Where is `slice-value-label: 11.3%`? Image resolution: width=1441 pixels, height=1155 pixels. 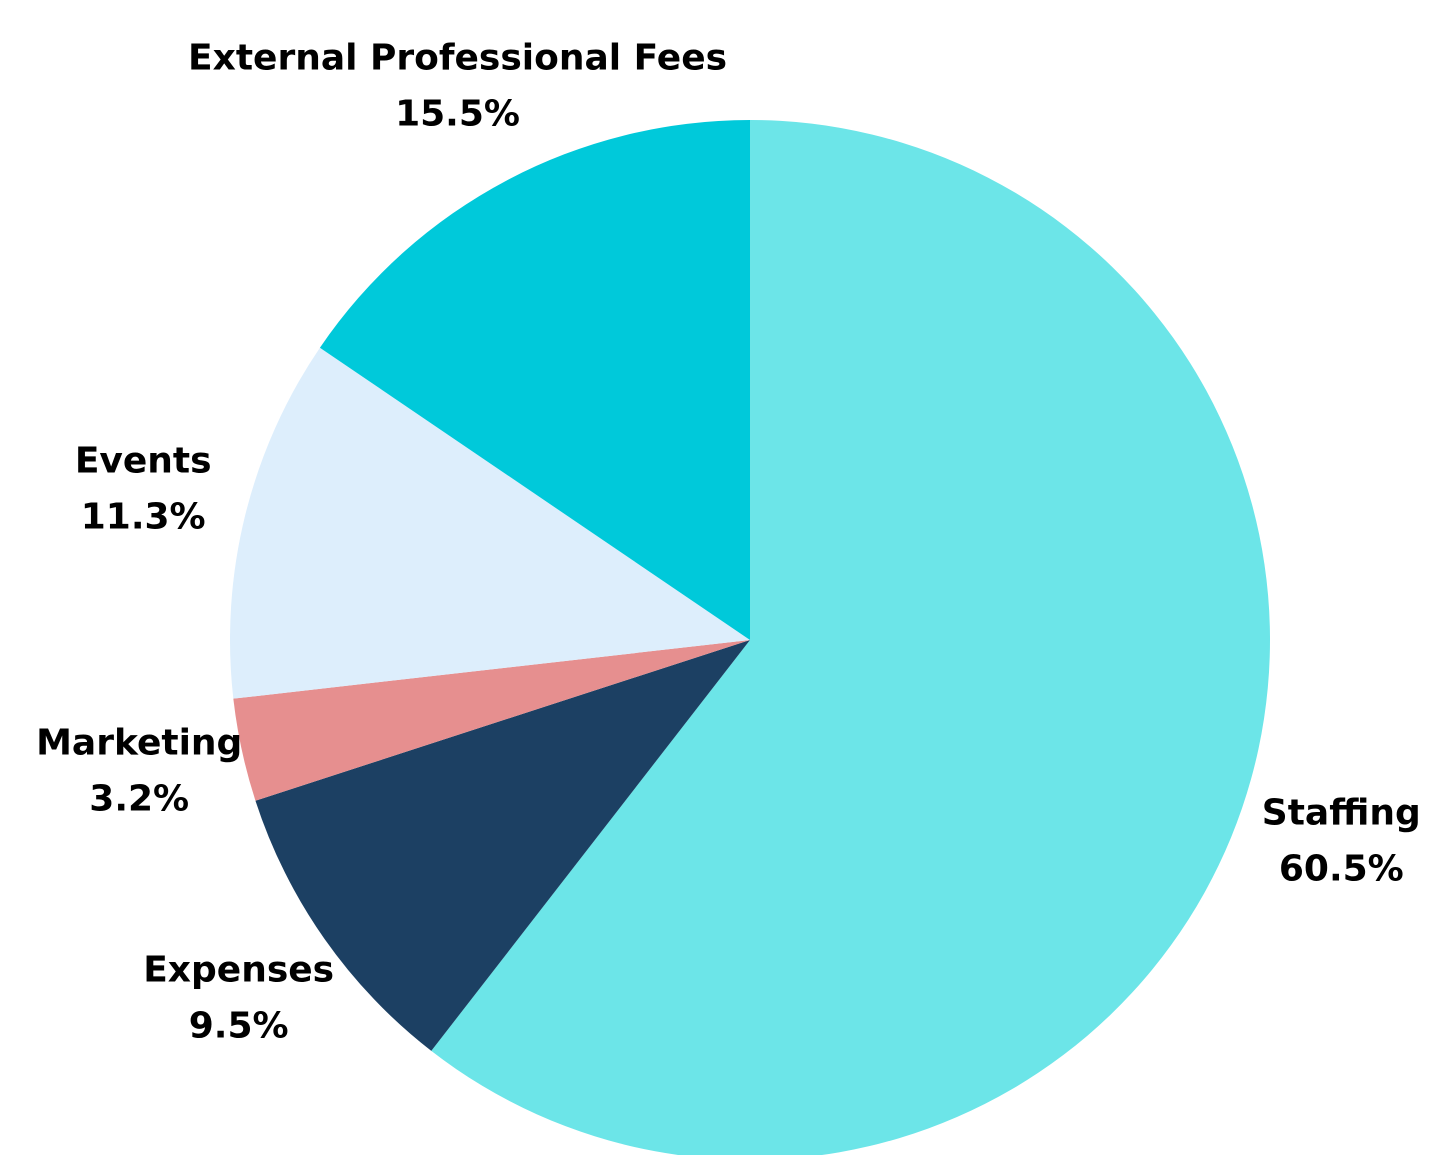
slice-value-label: 11.3% is located at coordinates (143, 516).